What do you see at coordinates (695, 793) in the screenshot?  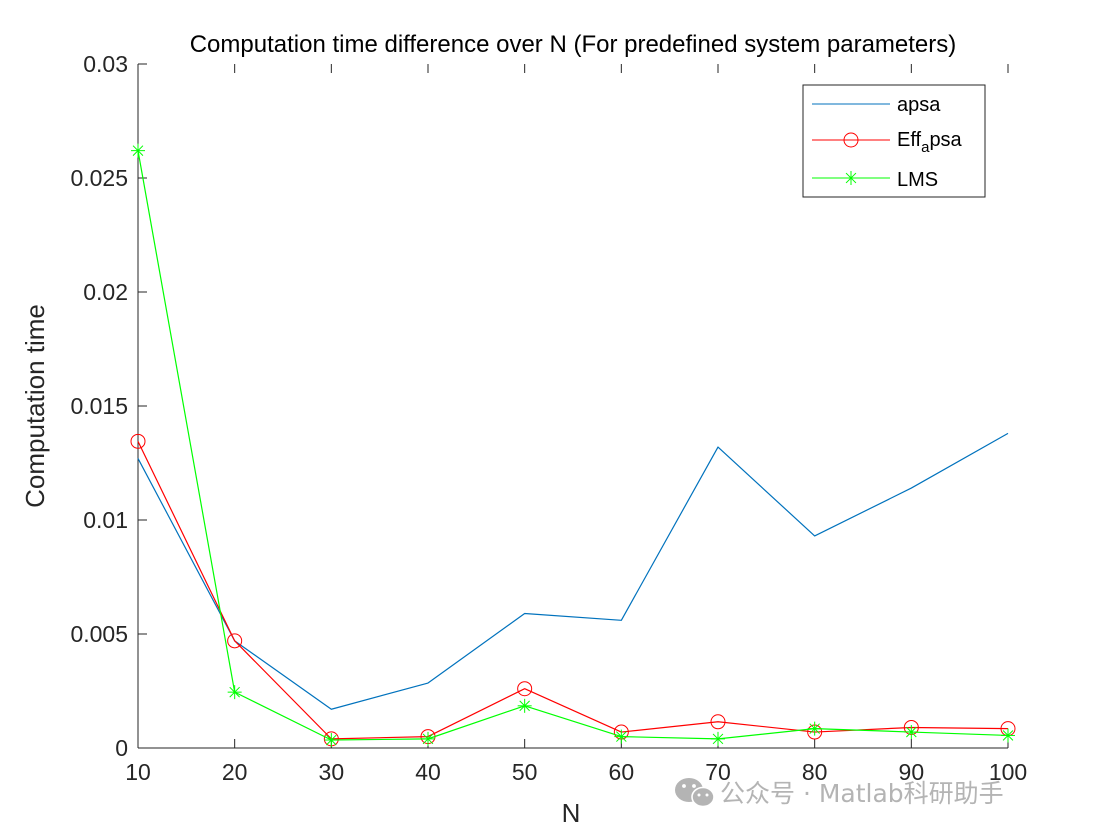 I see `wechat-icon` at bounding box center [695, 793].